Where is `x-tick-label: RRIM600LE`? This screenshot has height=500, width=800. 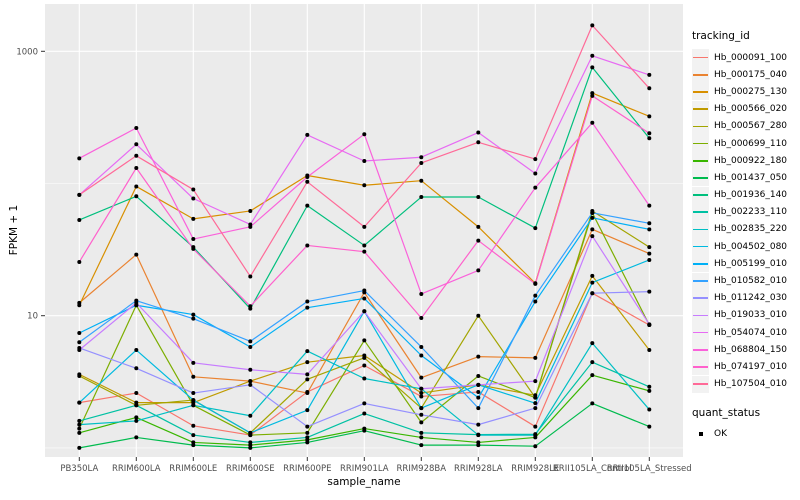 x-tick-label: RRIM600LE is located at coordinates (193, 469).